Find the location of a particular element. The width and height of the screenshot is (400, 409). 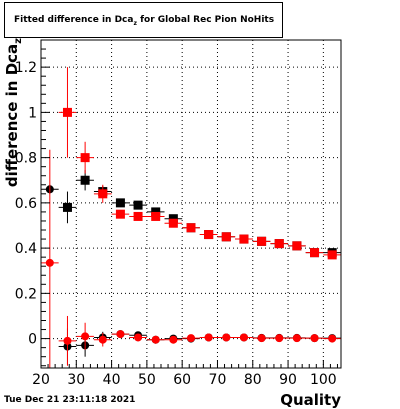

y-tick-label: 0.6 is located at coordinates (26, 204).